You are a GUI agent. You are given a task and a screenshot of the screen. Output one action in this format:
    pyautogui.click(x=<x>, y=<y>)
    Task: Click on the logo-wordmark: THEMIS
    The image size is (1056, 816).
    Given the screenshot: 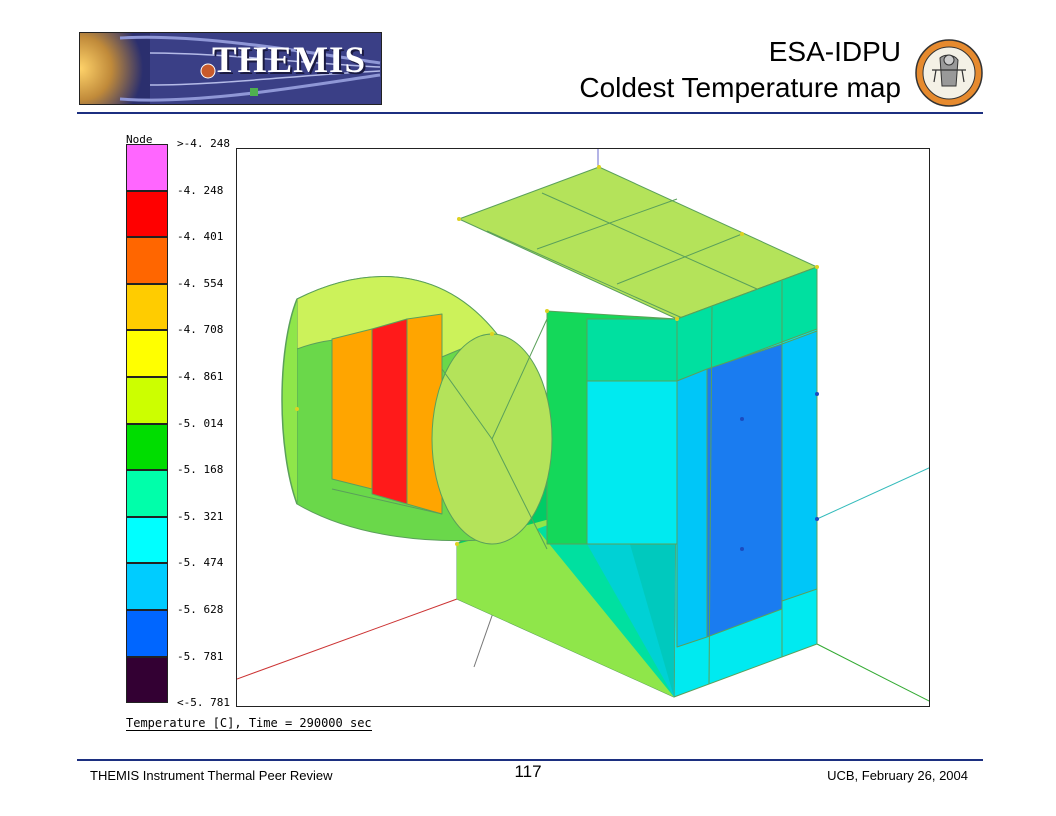 What is the action you would take?
    pyautogui.click(x=289, y=60)
    